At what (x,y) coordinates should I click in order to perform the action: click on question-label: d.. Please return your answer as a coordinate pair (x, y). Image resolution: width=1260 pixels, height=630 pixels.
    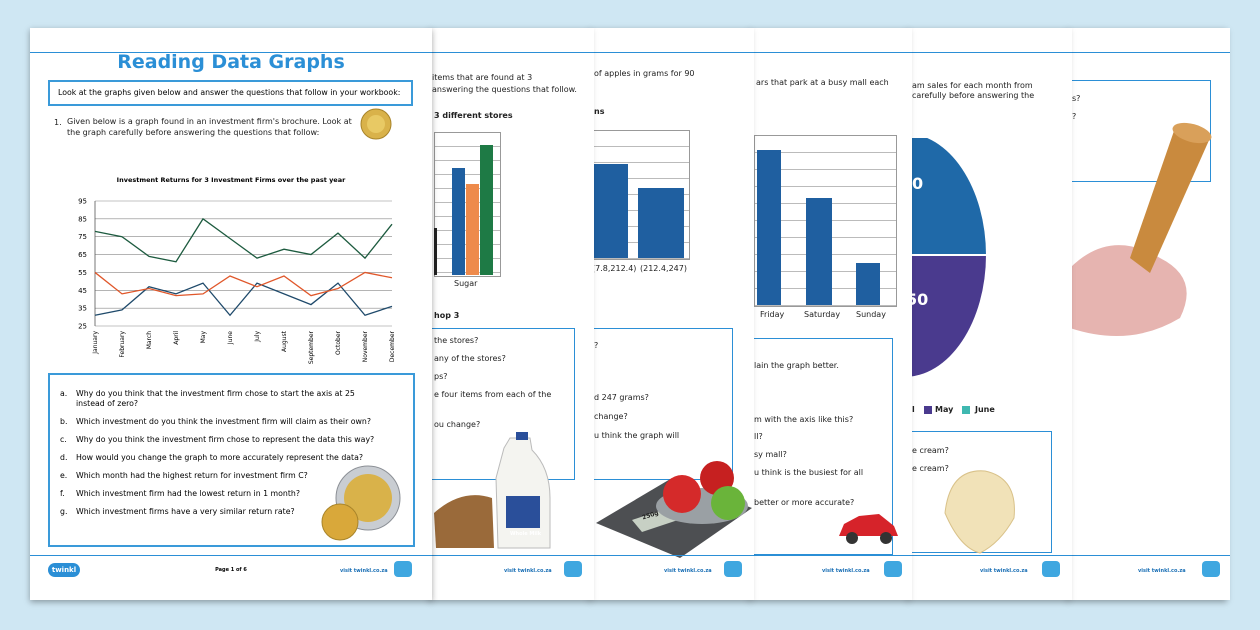
    Looking at the image, I should click on (64, 457).